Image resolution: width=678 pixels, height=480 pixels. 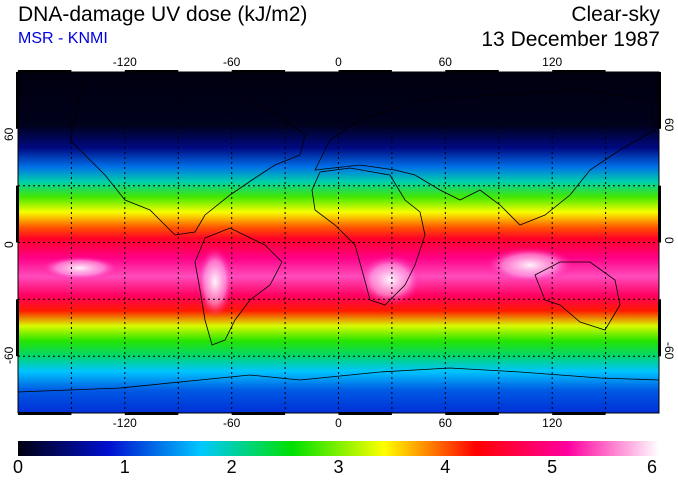 I want to click on lon-tick-top: 0, so click(x=338, y=62).